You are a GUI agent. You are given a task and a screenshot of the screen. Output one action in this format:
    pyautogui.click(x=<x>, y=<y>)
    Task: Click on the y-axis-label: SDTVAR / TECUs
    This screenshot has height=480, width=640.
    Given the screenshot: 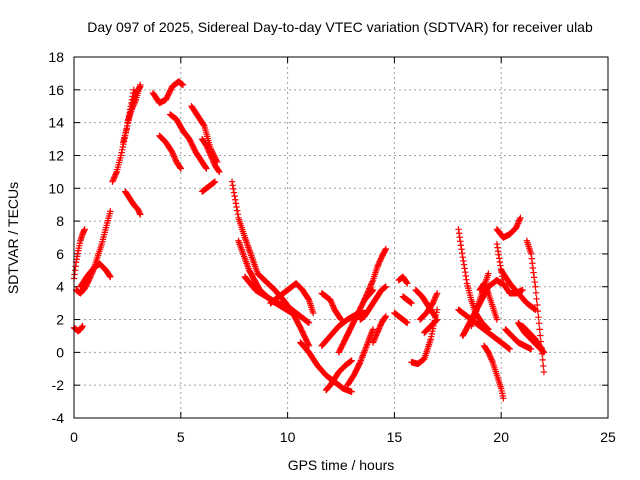 What is the action you would take?
    pyautogui.click(x=13, y=238)
    